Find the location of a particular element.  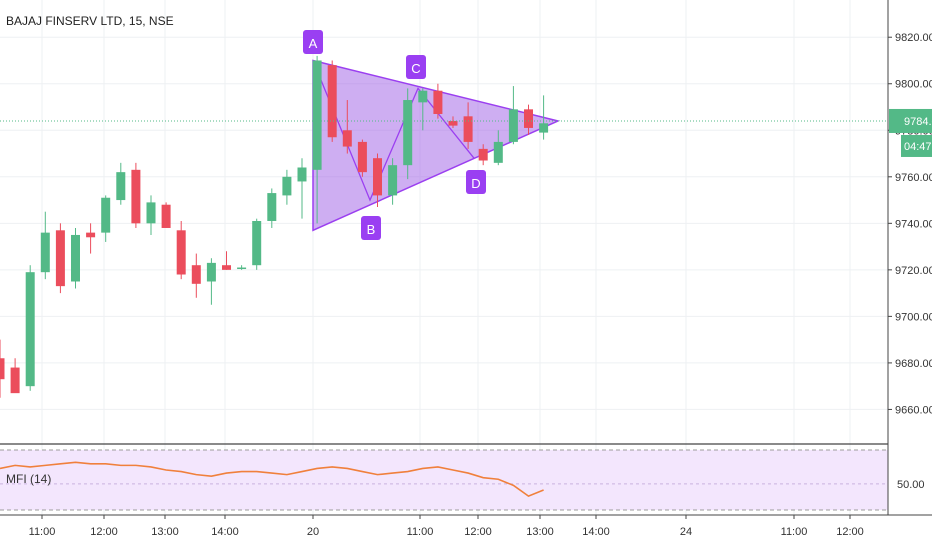

countdown-badge is located at coordinates (916, 145).